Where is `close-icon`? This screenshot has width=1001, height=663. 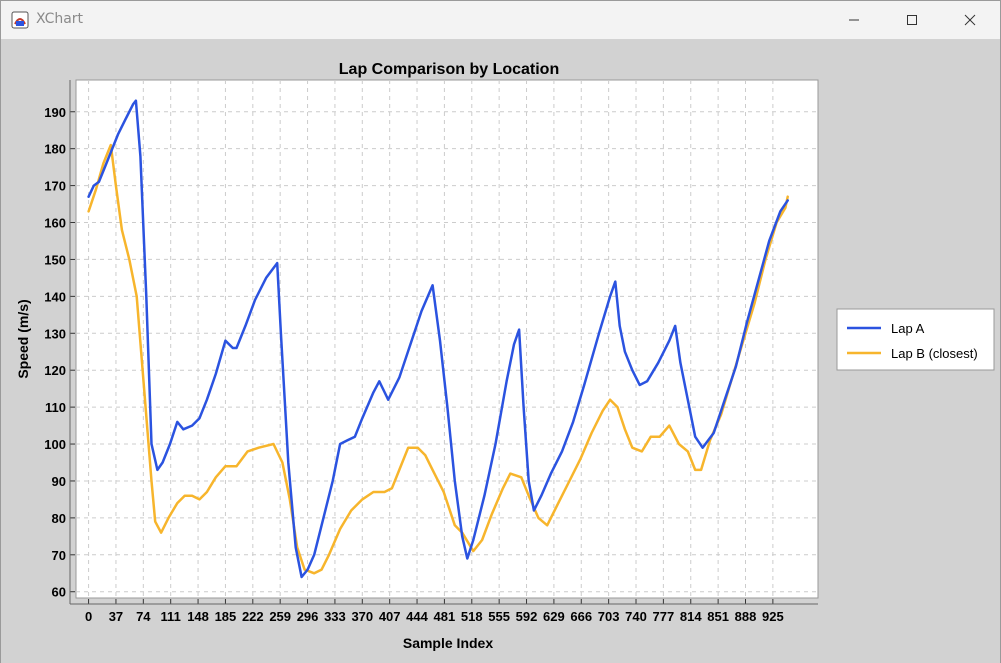 close-icon is located at coordinates (970, 20).